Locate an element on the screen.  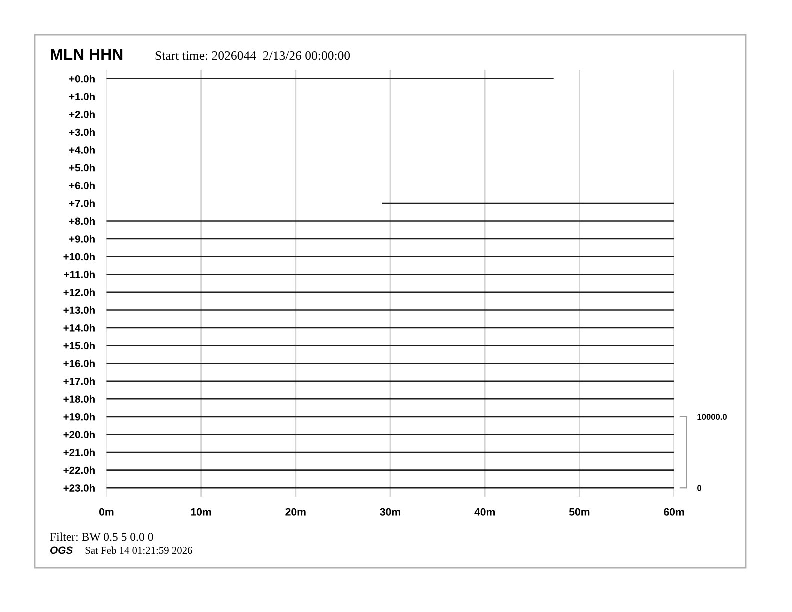
y-tick-label: +23.0h is located at coordinates (79, 488).